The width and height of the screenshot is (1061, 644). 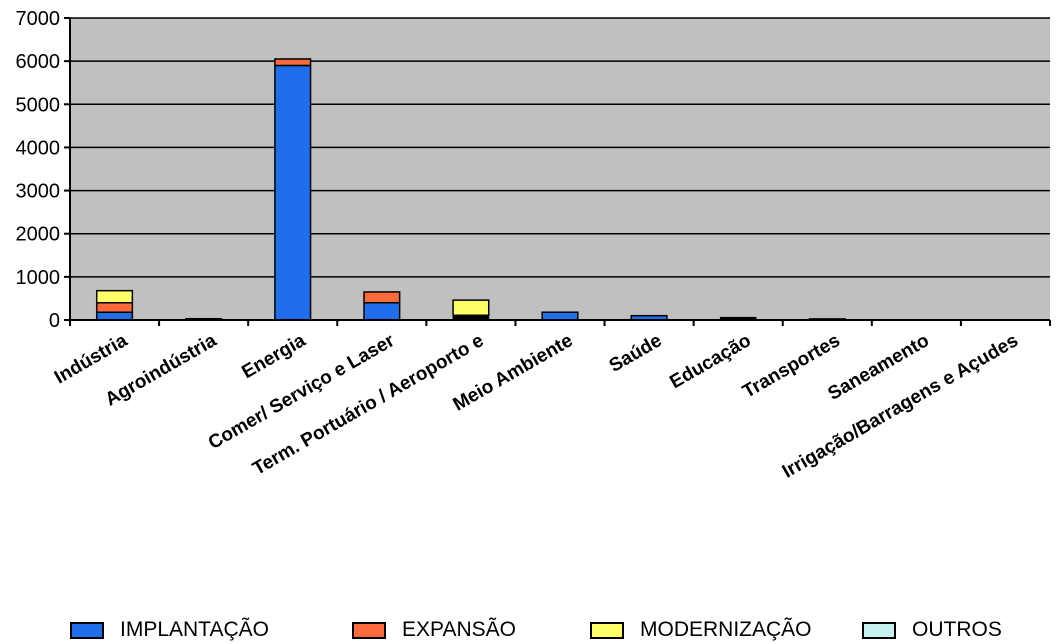 I want to click on legend-item: MODERNIZAÇÃO, so click(x=701, y=630).